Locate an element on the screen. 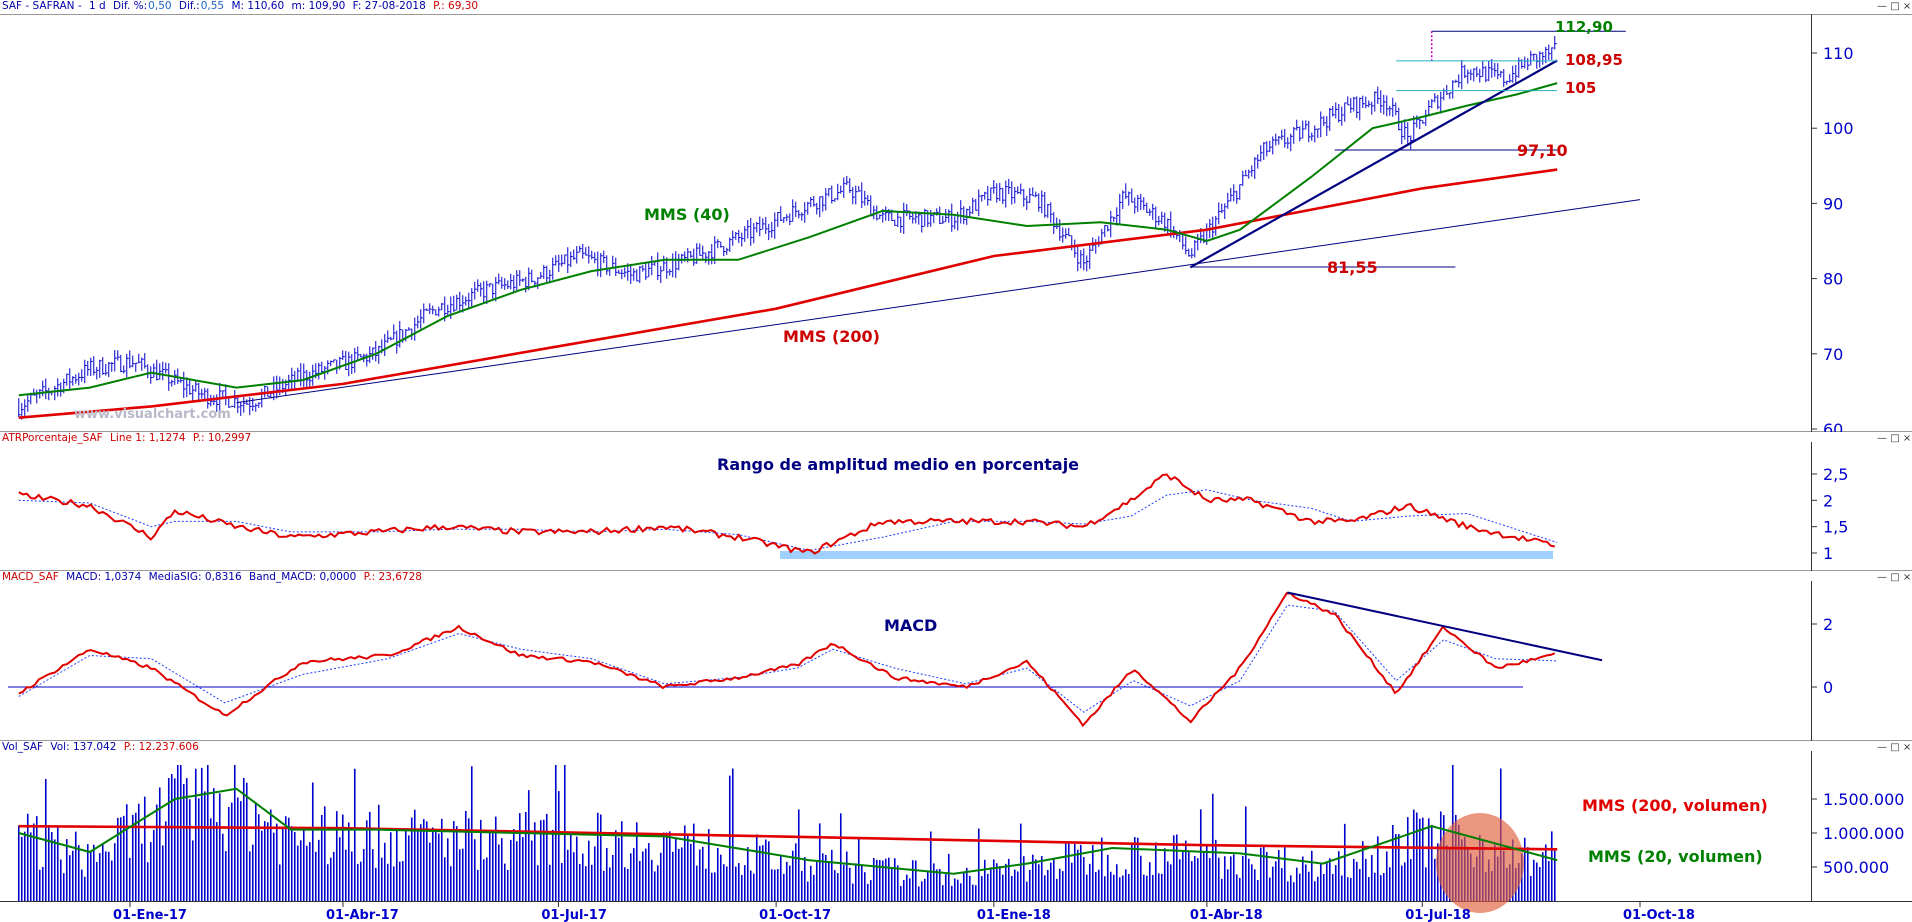 The width and height of the screenshot is (1912, 922). price-y-tick-label: 80 is located at coordinates (1833, 279).